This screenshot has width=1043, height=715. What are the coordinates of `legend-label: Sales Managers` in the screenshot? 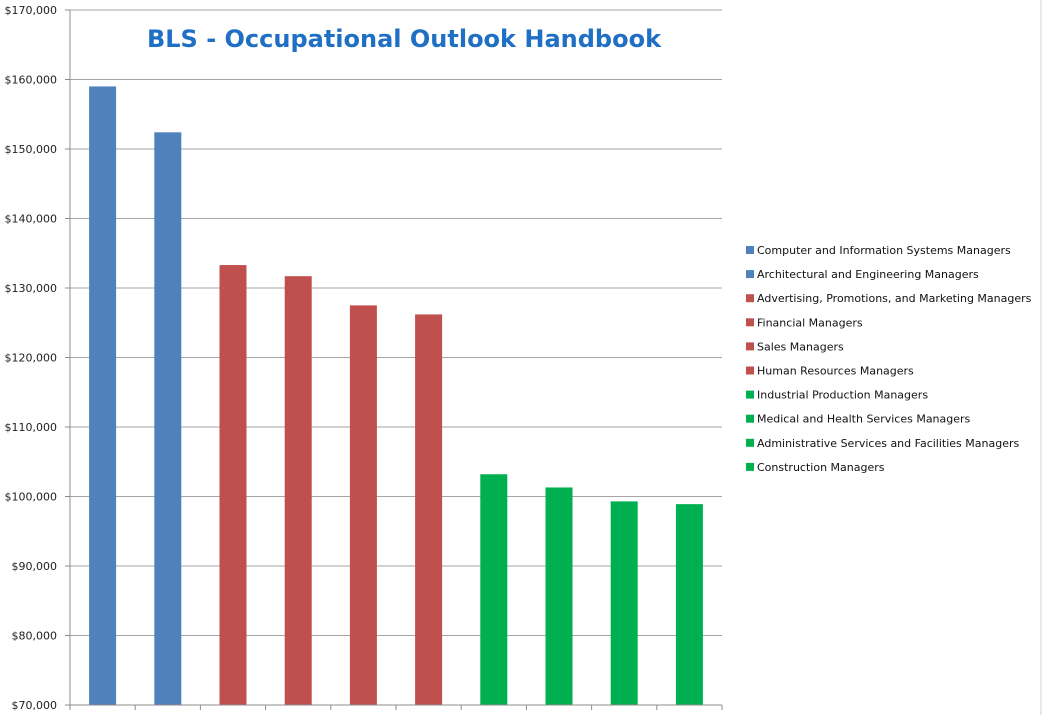 It's located at (800, 346).